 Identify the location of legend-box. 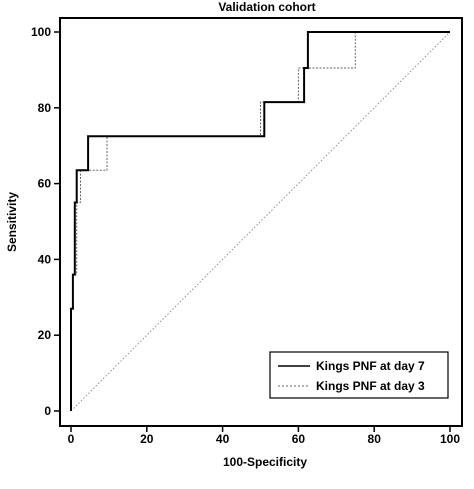
(359, 375).